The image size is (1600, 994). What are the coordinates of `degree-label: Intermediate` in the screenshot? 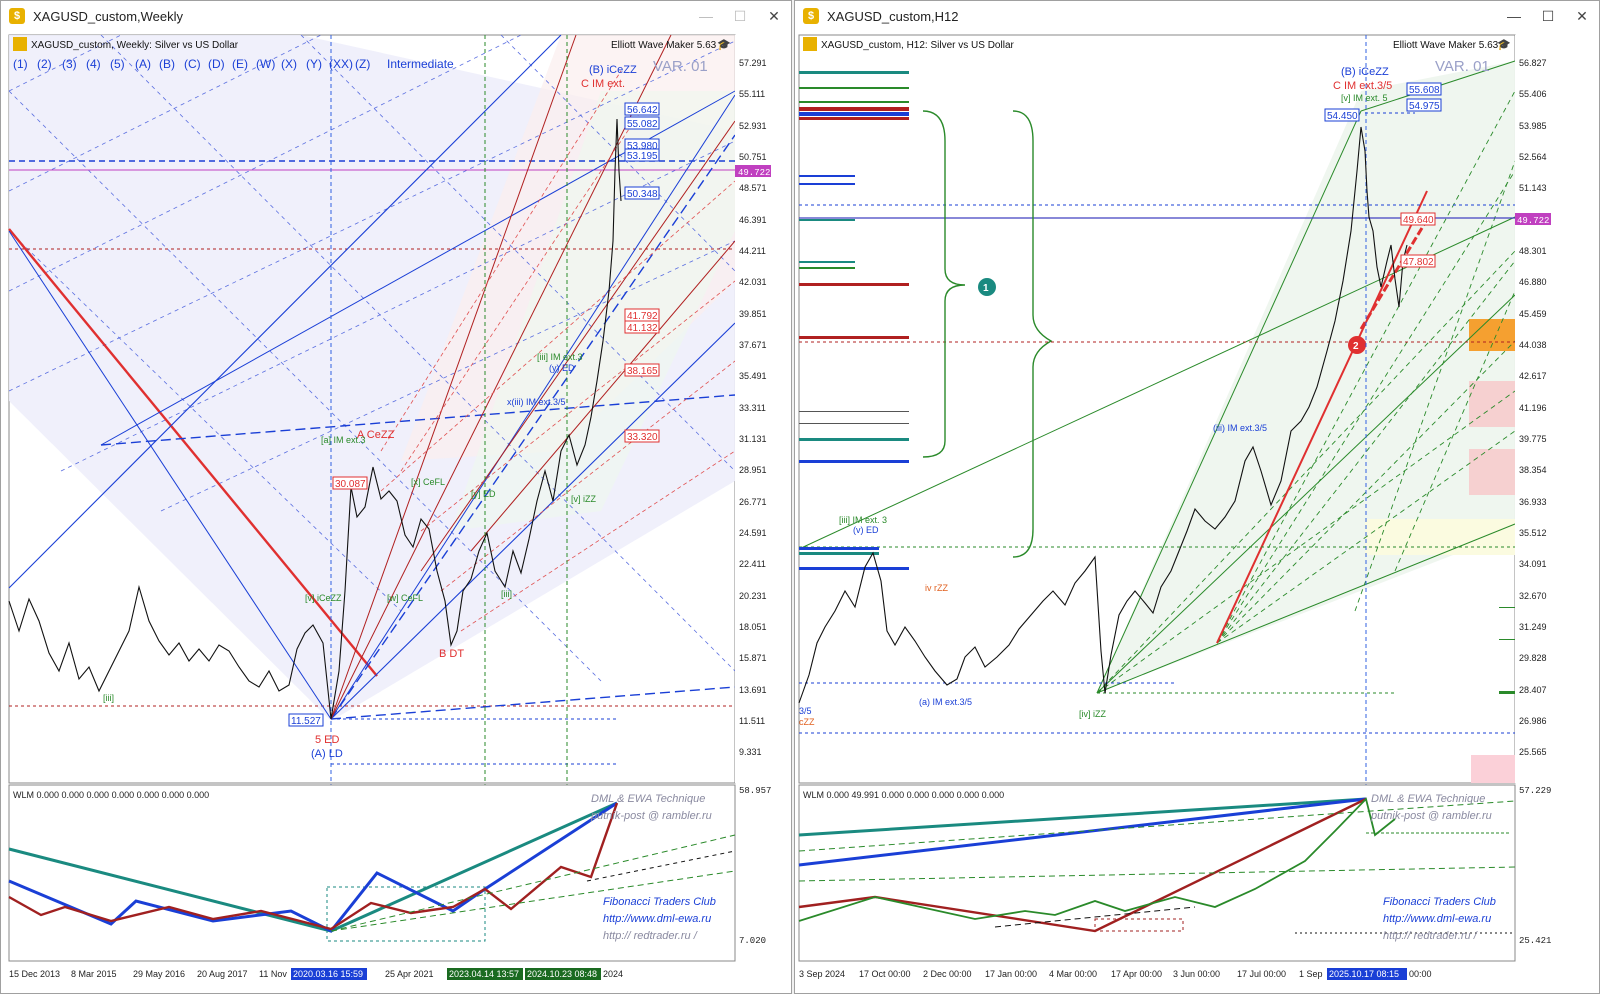 It's located at (420, 64).